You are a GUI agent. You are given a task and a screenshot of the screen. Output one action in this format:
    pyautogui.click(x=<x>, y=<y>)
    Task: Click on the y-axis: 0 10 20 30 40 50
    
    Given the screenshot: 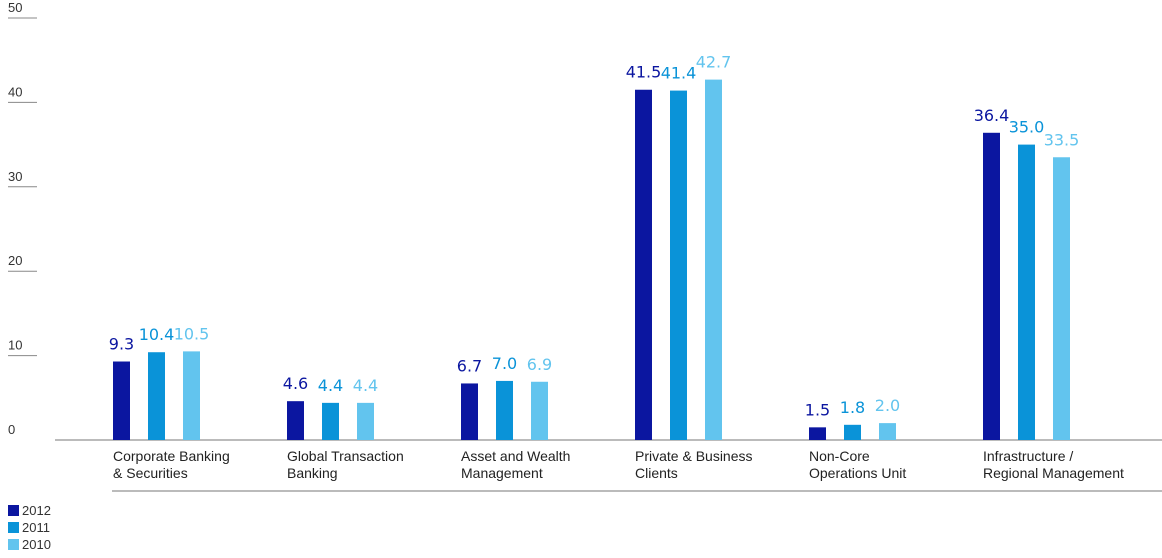 What is the action you would take?
    pyautogui.click(x=22, y=218)
    